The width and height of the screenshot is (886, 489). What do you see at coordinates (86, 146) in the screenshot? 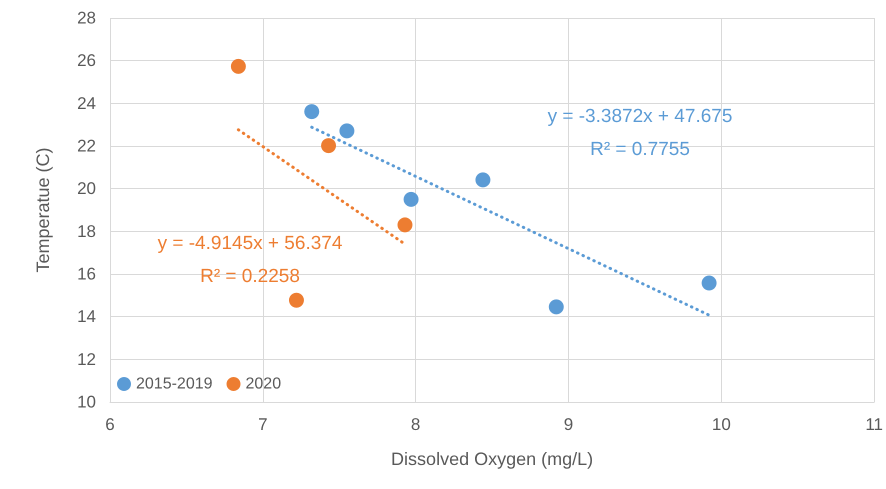
I see `y-tick-label: 22` at bounding box center [86, 146].